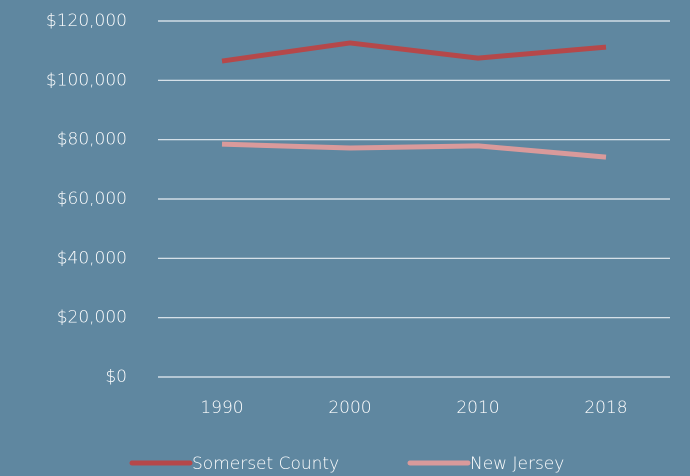  What do you see at coordinates (92, 258) in the screenshot?
I see `y-tick-label: $40,000` at bounding box center [92, 258].